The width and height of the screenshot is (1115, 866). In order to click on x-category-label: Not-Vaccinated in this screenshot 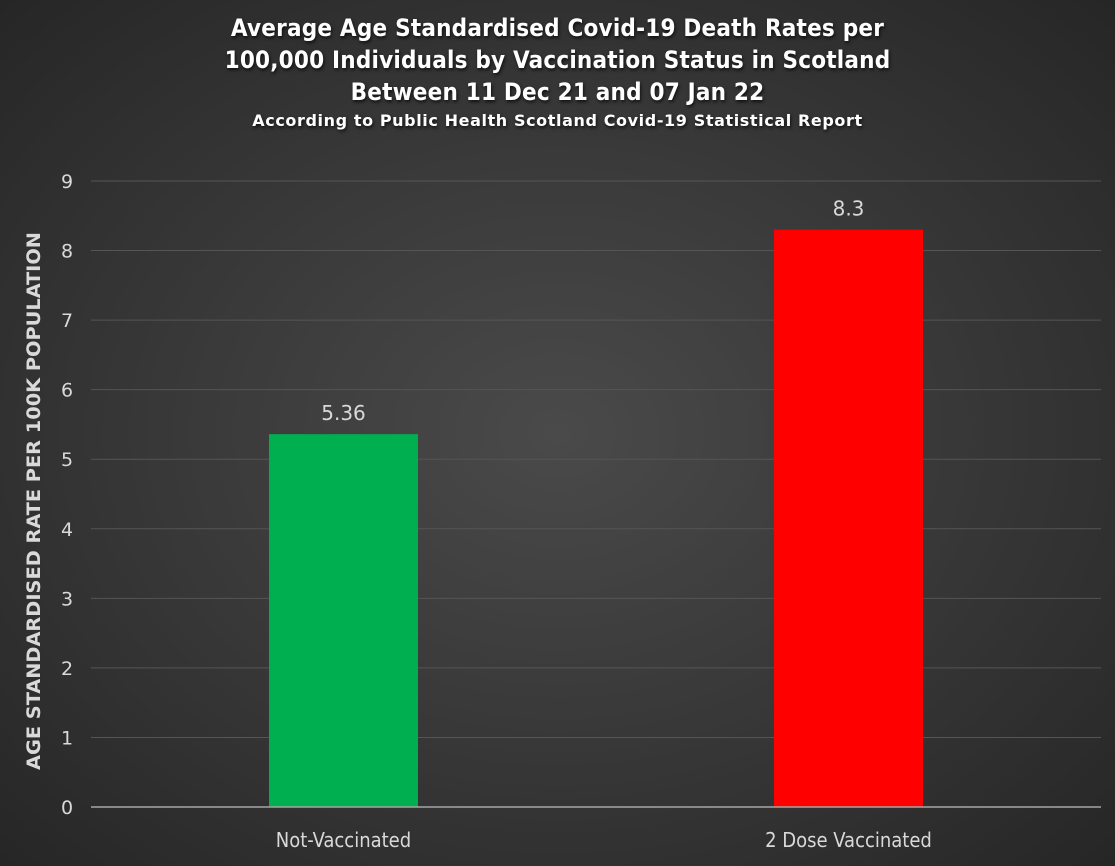, I will do `click(343, 840)`.